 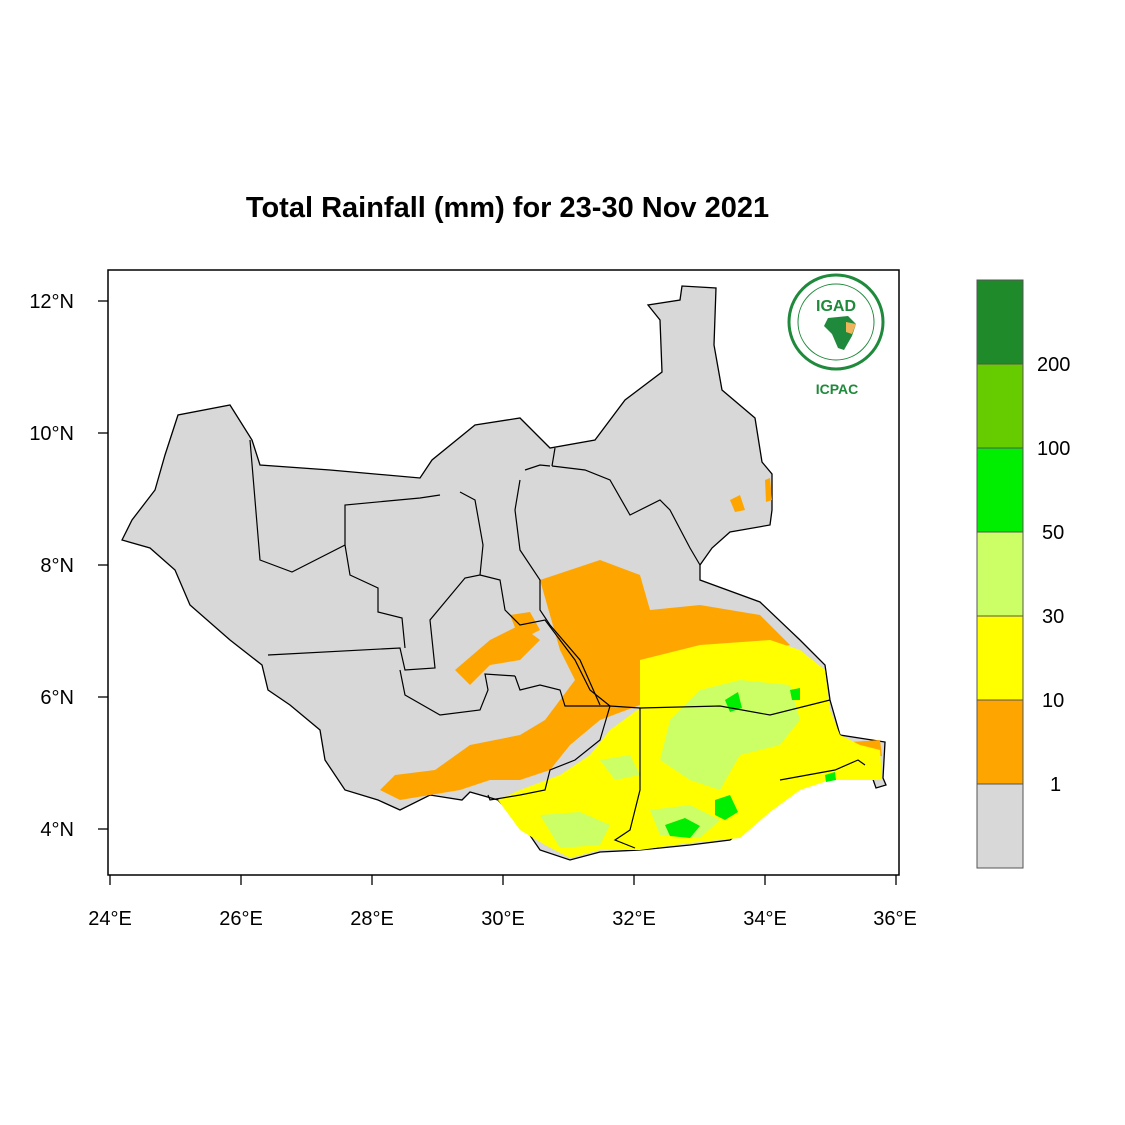 I want to click on logo-bottom-text: ICPAC, so click(x=837, y=389).